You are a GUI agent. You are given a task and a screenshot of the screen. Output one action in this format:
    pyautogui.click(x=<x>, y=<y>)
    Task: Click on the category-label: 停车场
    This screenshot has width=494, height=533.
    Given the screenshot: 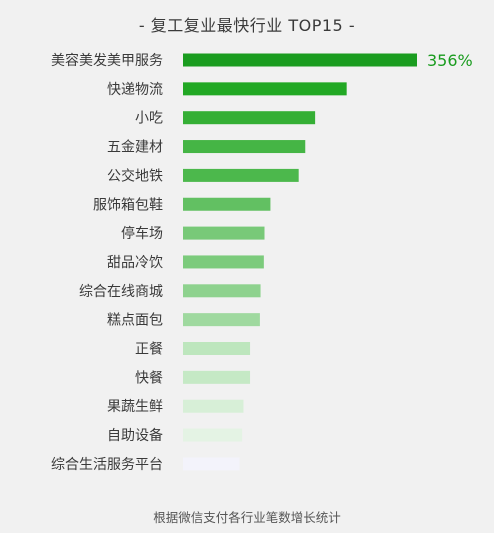 What is the action you would take?
    pyautogui.click(x=142, y=233)
    